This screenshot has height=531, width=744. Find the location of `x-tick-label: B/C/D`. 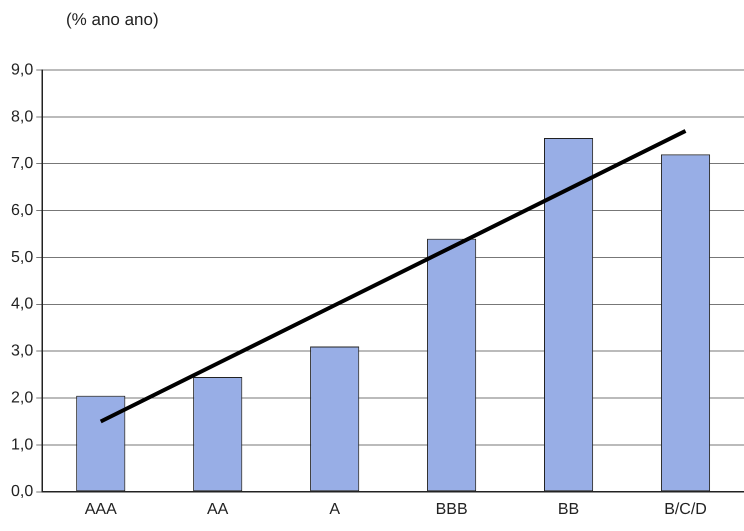

x-tick-label: B/C/D is located at coordinates (685, 509).